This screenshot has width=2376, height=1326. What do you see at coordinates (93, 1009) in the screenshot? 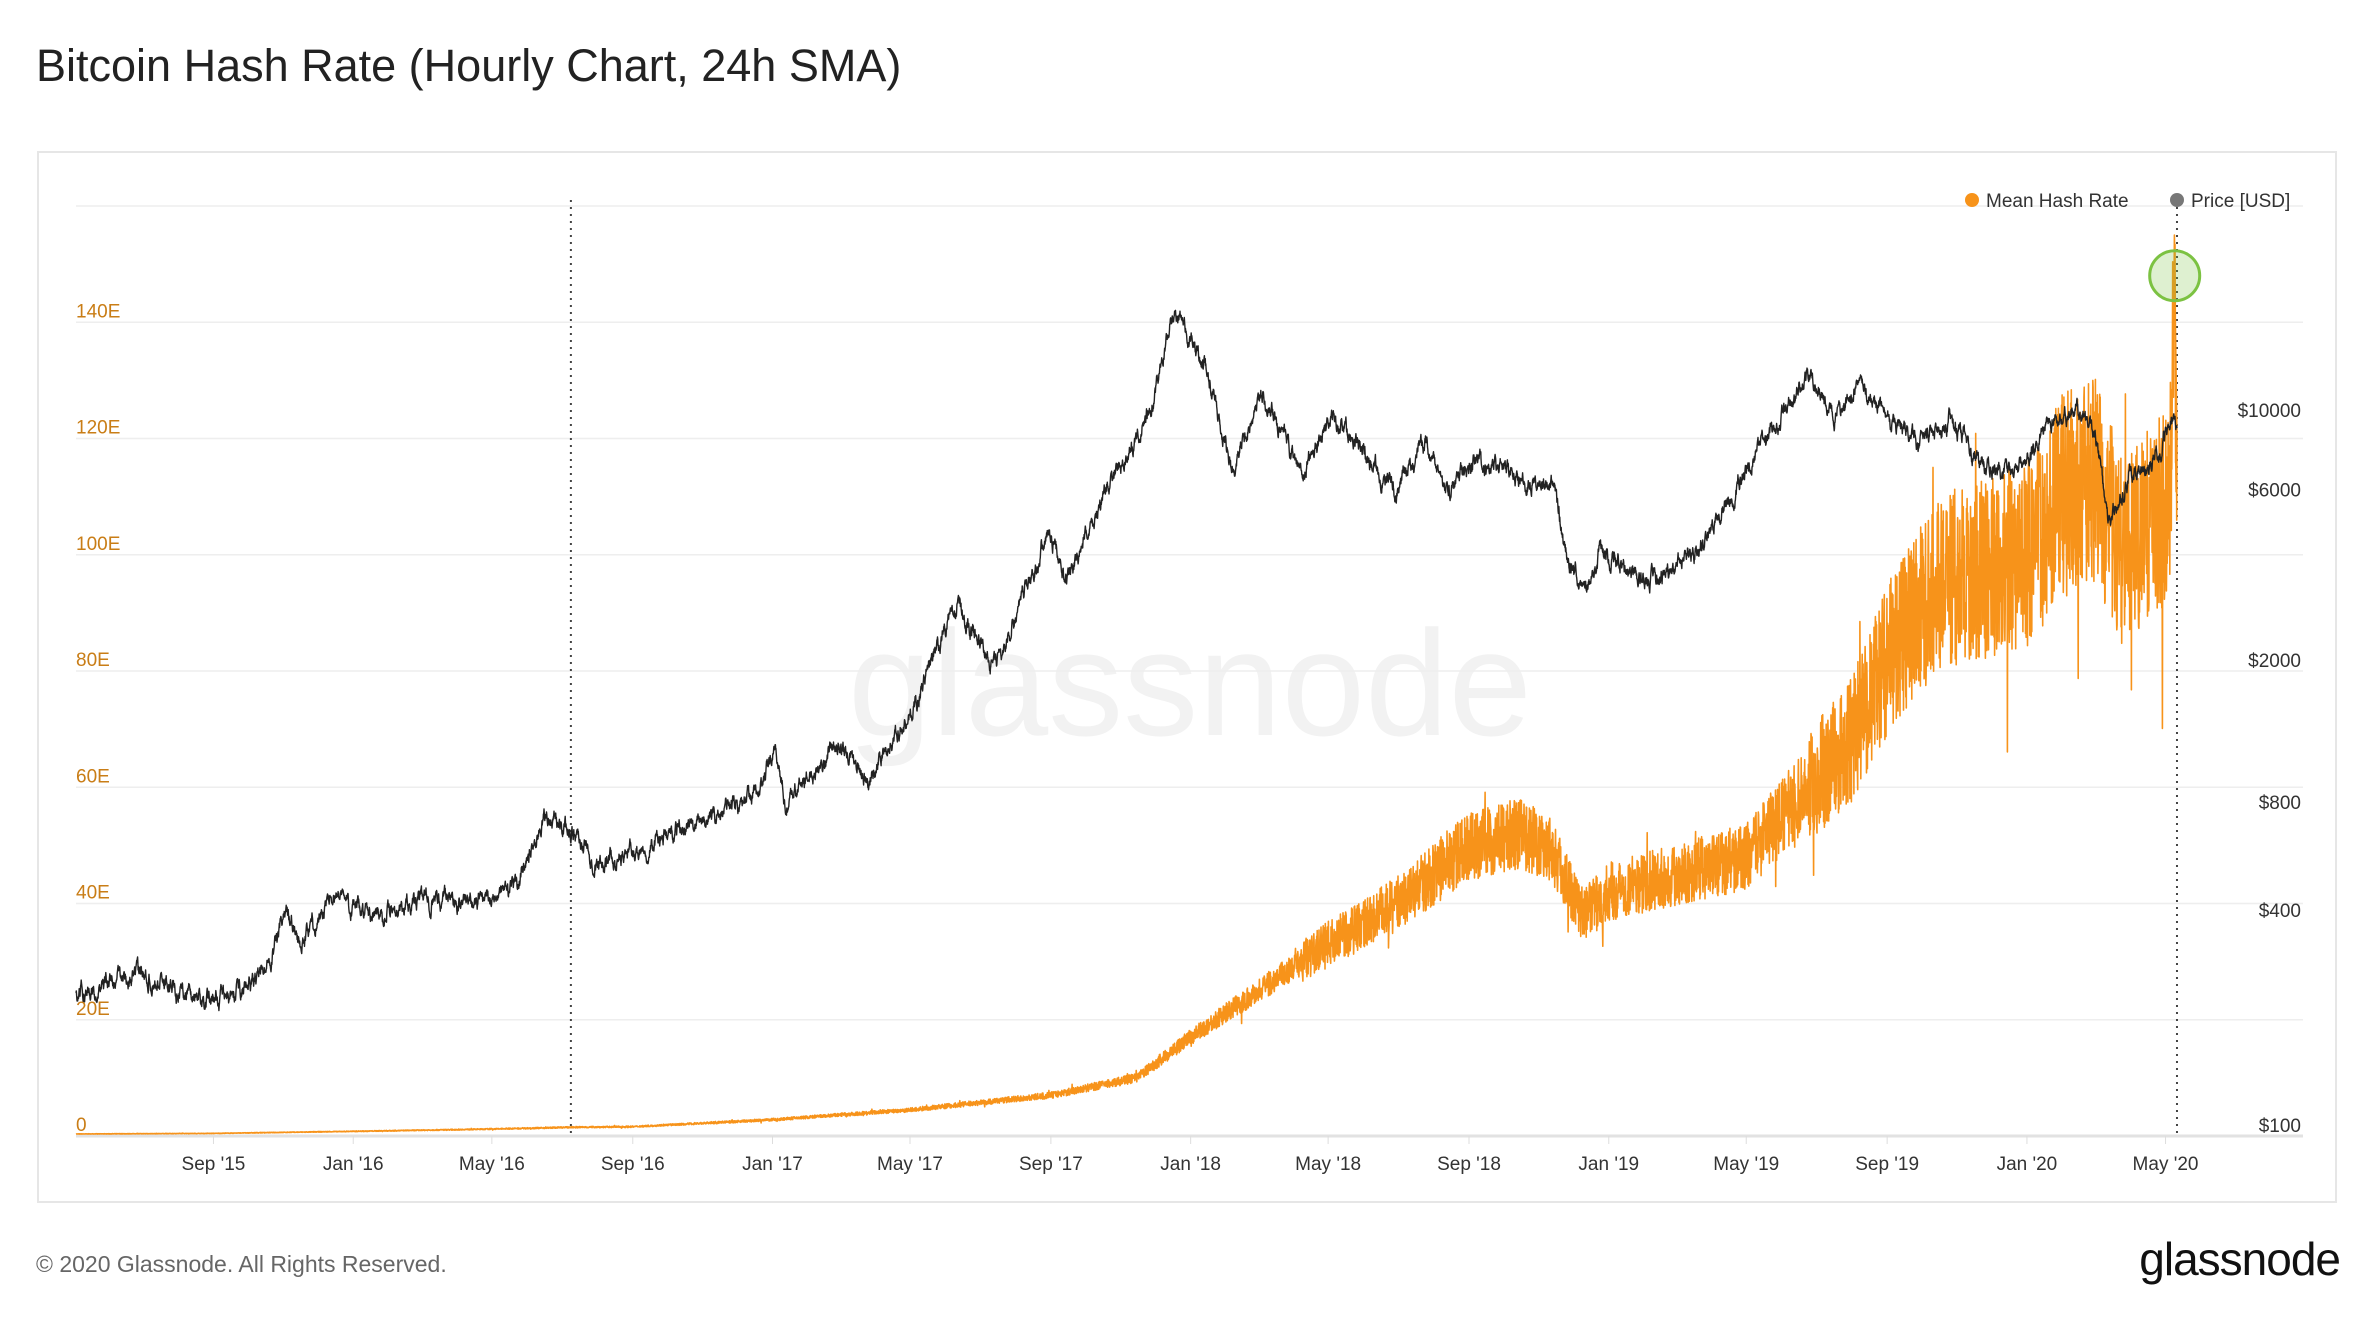
I see `left-tick-label: 20E` at bounding box center [93, 1009].